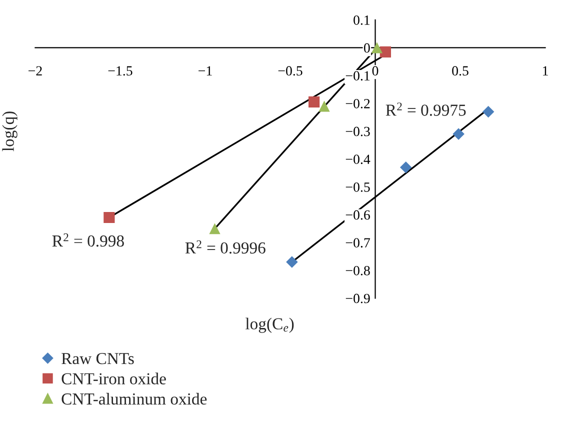  Describe the element at coordinates (426, 109) in the screenshot. I see `annotation: R$^{2}$ = 0.9975` at that location.